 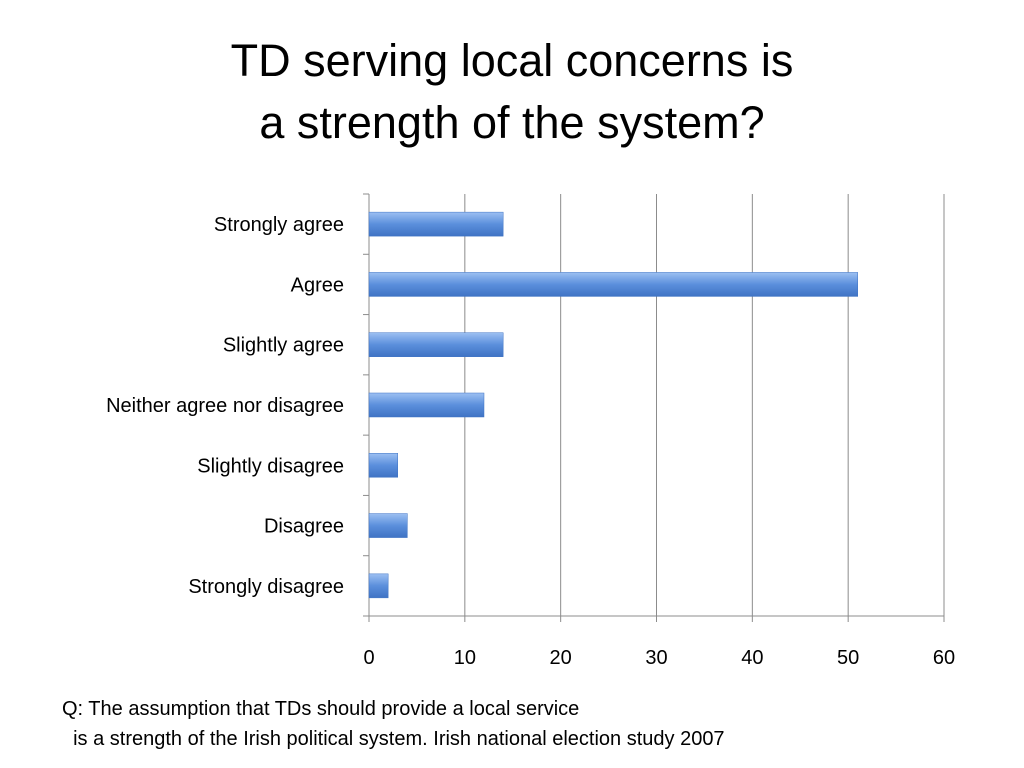 I want to click on category-label: Strongly disagree, so click(x=266, y=587).